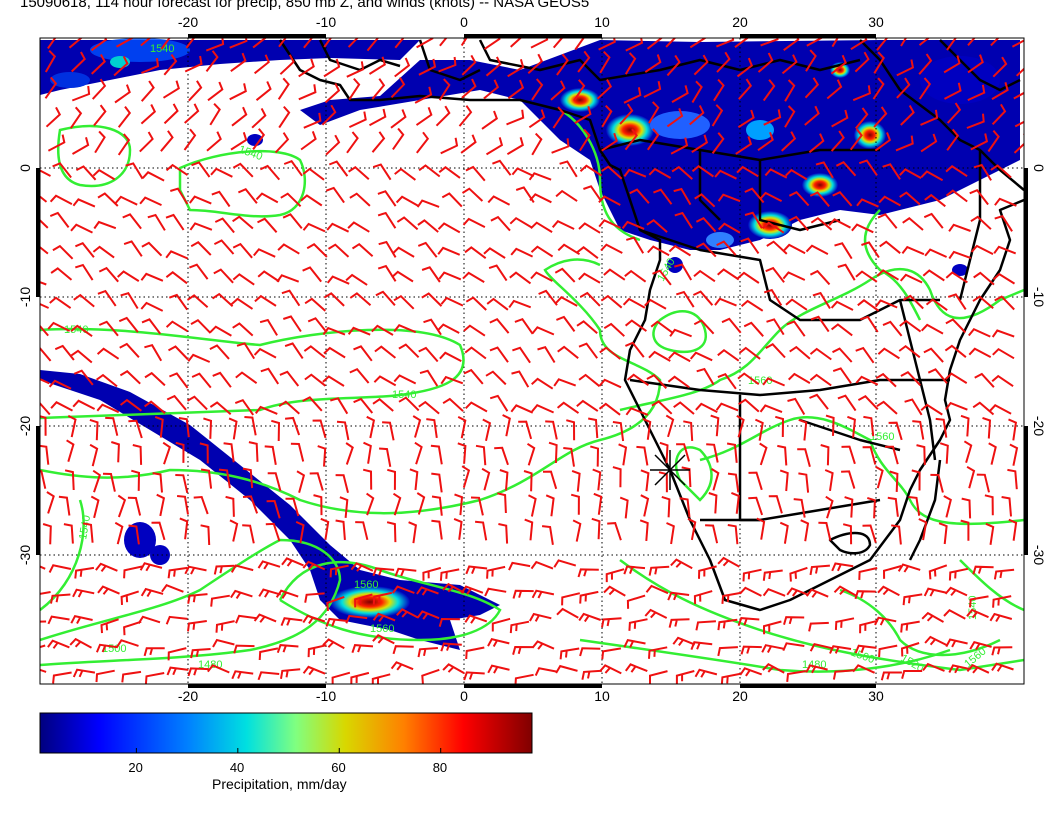 The image size is (1056, 816). What do you see at coordinates (464, 696) in the screenshot?
I see `lon-label-bottom: 0` at bounding box center [464, 696].